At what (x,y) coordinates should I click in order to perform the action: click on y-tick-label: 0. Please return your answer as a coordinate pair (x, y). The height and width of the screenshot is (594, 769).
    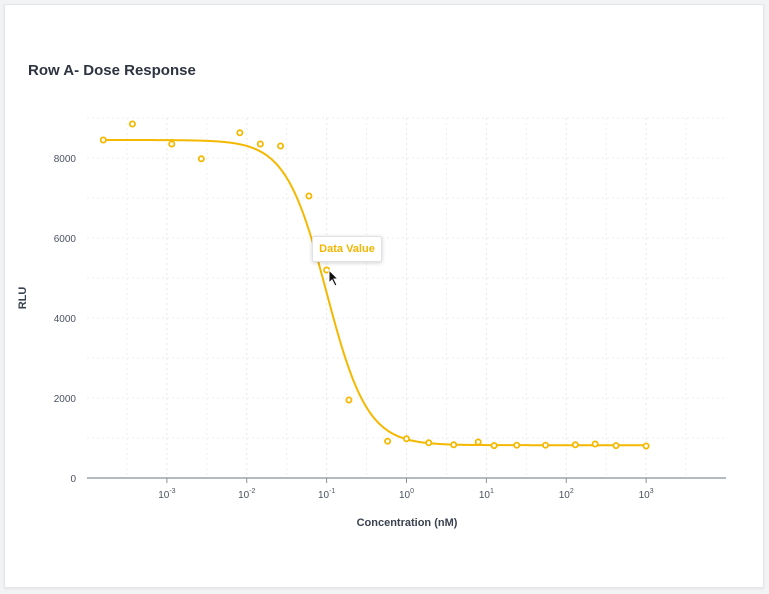
    Looking at the image, I should click on (73, 479).